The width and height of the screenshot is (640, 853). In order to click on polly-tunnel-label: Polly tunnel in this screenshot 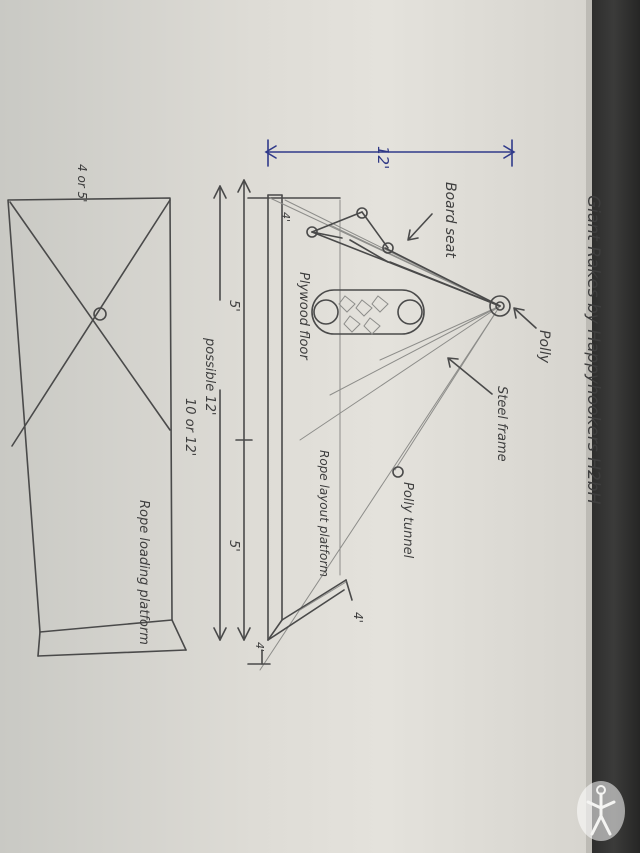, I will do `click(407, 520)`.